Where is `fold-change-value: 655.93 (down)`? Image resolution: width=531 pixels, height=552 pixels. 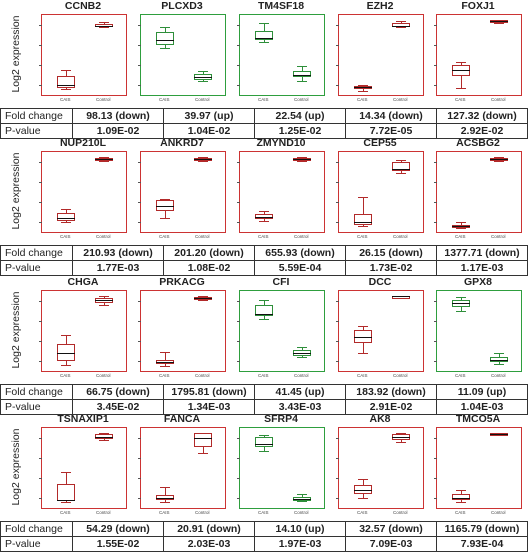 fold-change-value: 655.93 (down) is located at coordinates (300, 253).